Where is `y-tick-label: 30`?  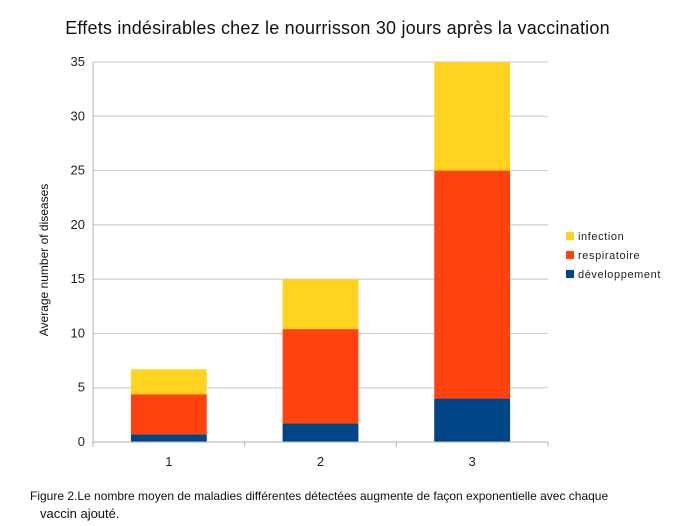 y-tick-label: 30 is located at coordinates (78, 115).